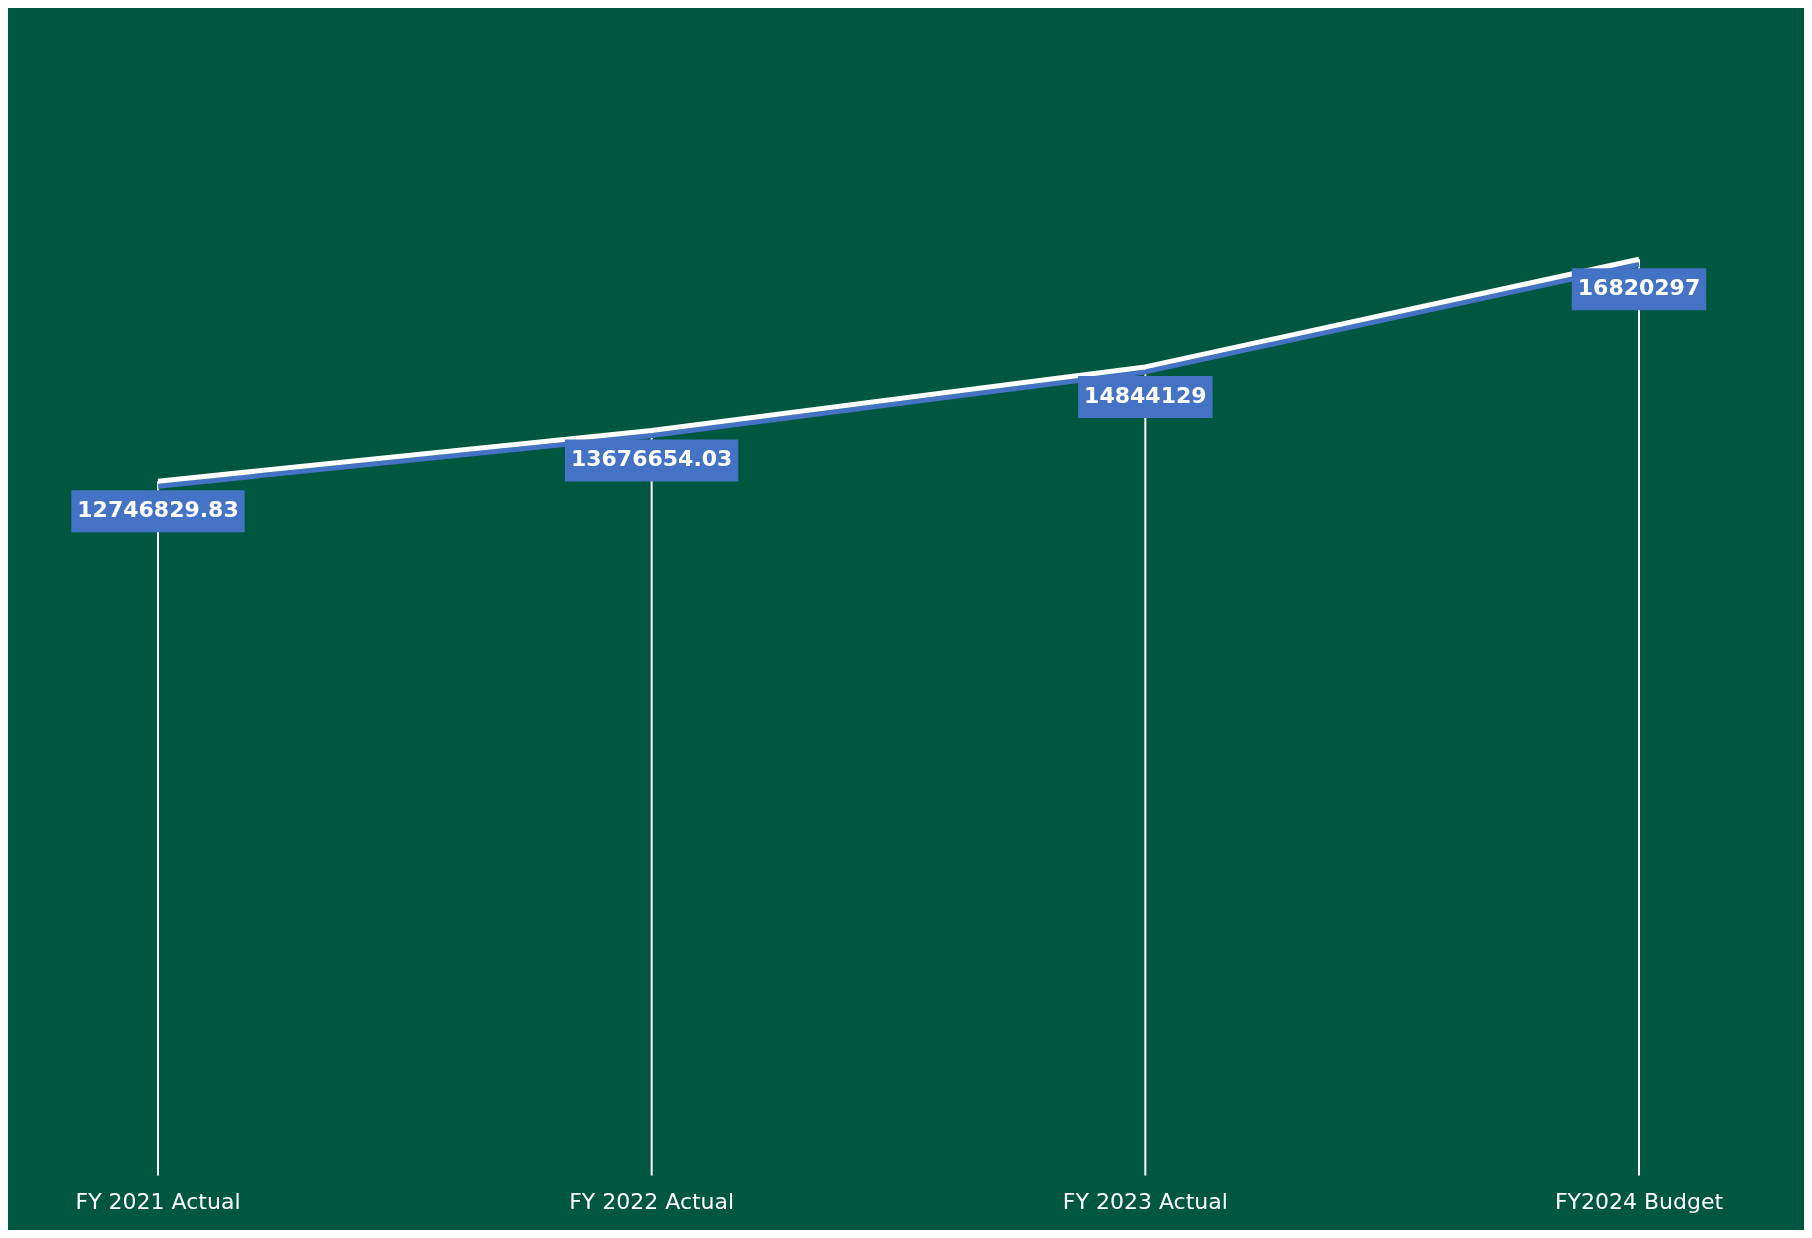 This screenshot has height=1238, width=1812. Describe the element at coordinates (651, 459) in the screenshot. I see `data-label: 13676654.03` at that location.